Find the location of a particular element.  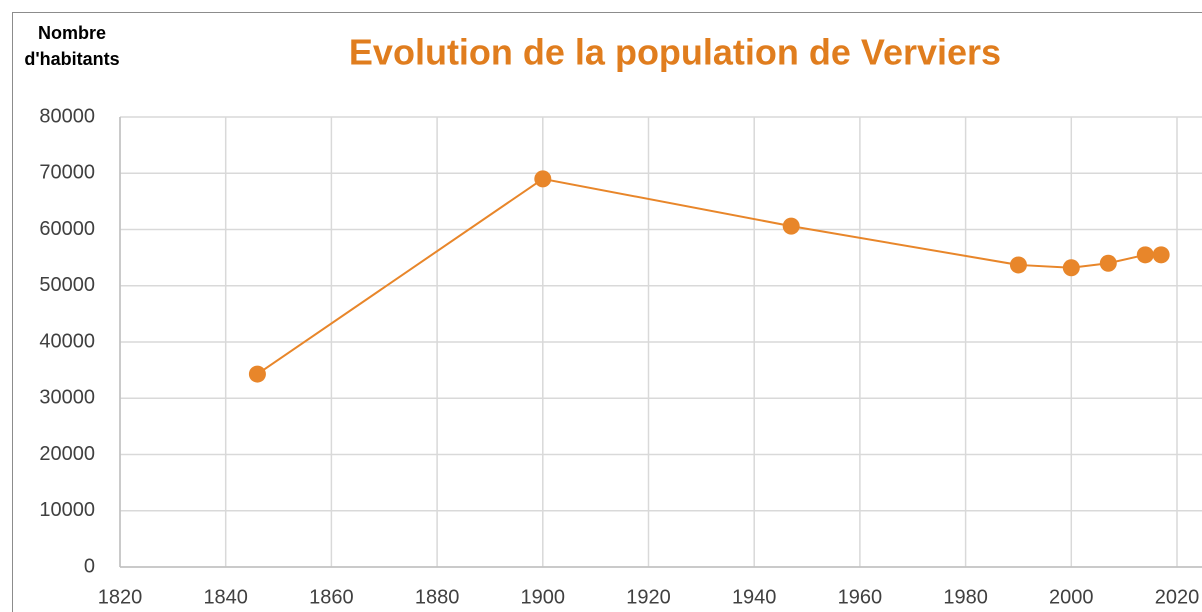

x-tick-label: 2020 is located at coordinates (1177, 597).